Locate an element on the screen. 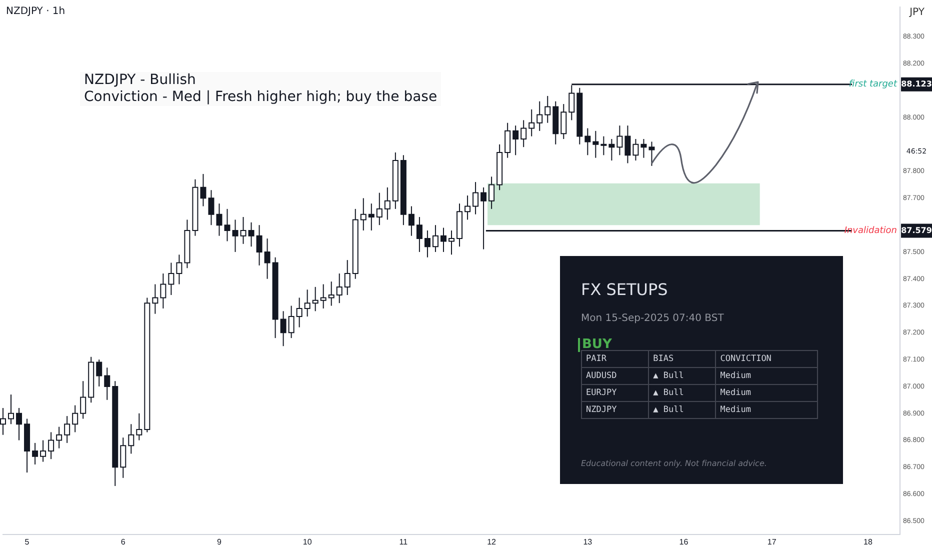  x-tick-label: 6 is located at coordinates (123, 541).